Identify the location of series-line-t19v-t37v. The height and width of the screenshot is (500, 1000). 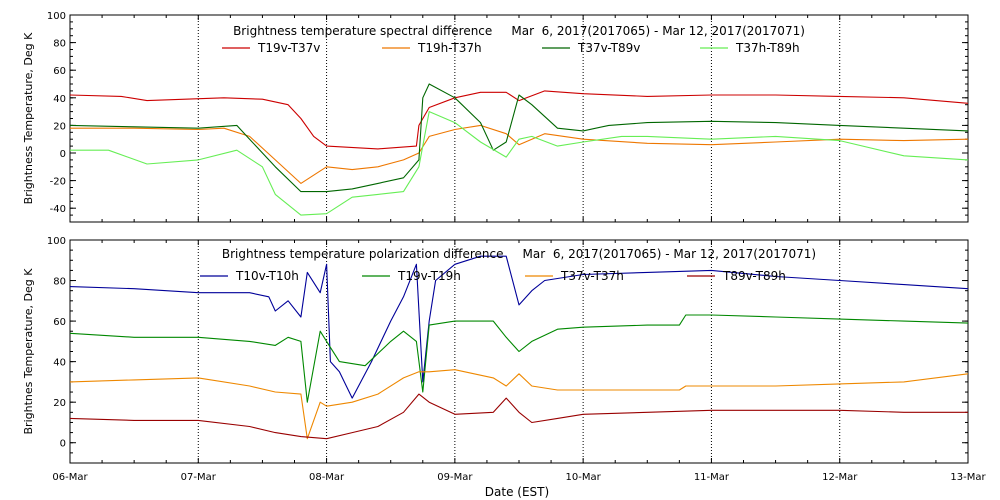
(519, 120).